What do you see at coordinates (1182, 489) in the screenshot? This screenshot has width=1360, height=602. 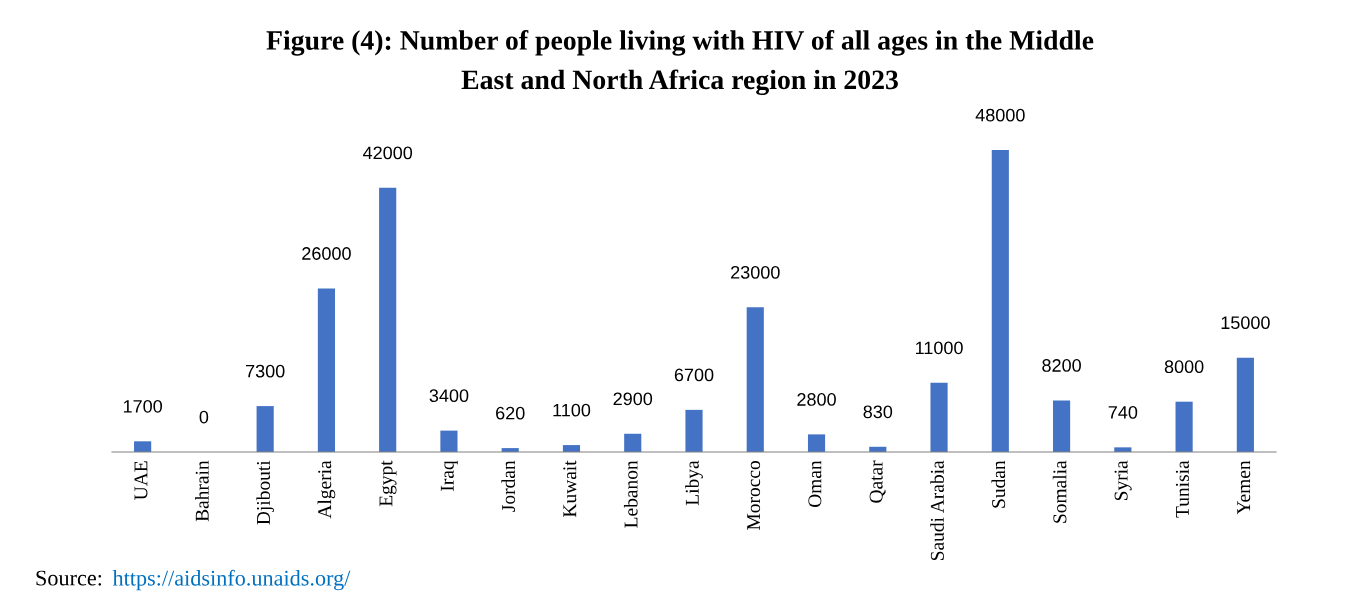 I see `x-tick-label: Tunisia` at bounding box center [1182, 489].